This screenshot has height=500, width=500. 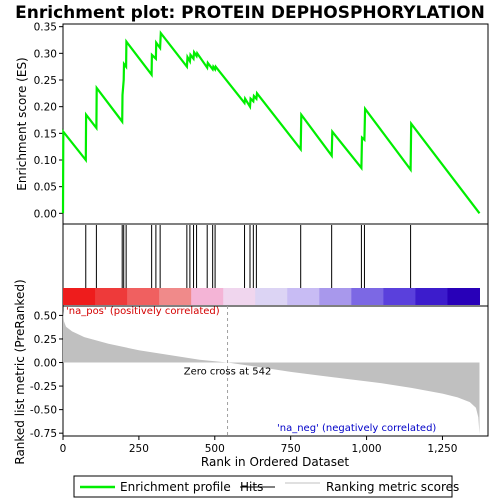 What do you see at coordinates (45, 161) in the screenshot?
I see `es-y-tick-label: 0.10` at bounding box center [45, 161].